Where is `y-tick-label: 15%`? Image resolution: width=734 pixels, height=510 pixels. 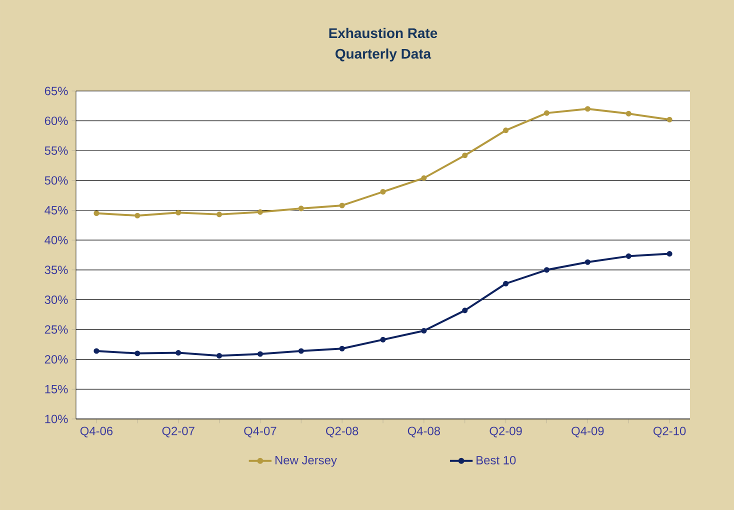 y-tick-label: 15% is located at coordinates (56, 389).